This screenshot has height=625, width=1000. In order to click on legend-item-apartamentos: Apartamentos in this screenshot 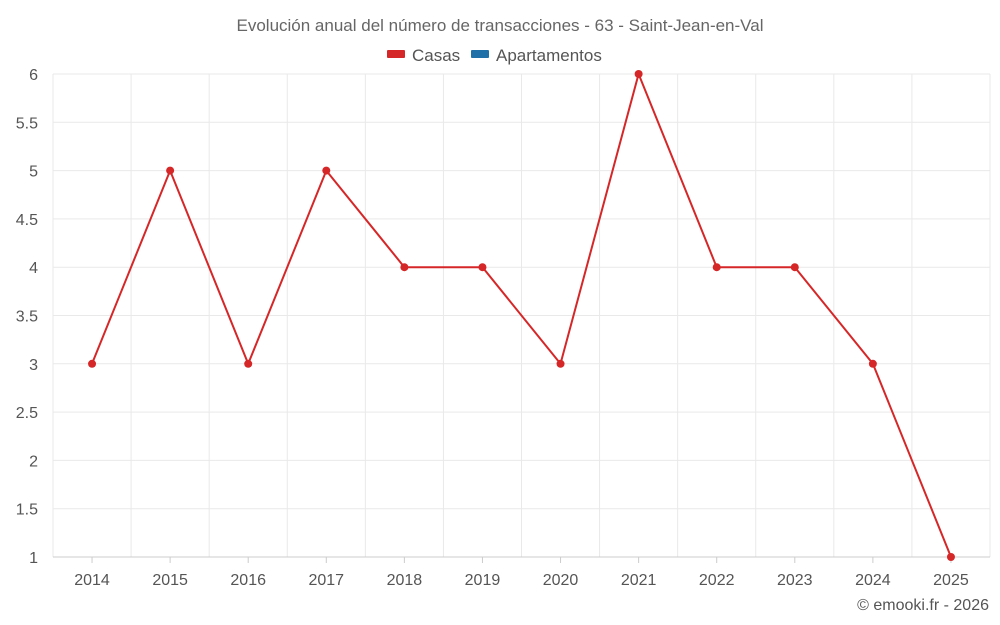, I will do `click(536, 55)`.